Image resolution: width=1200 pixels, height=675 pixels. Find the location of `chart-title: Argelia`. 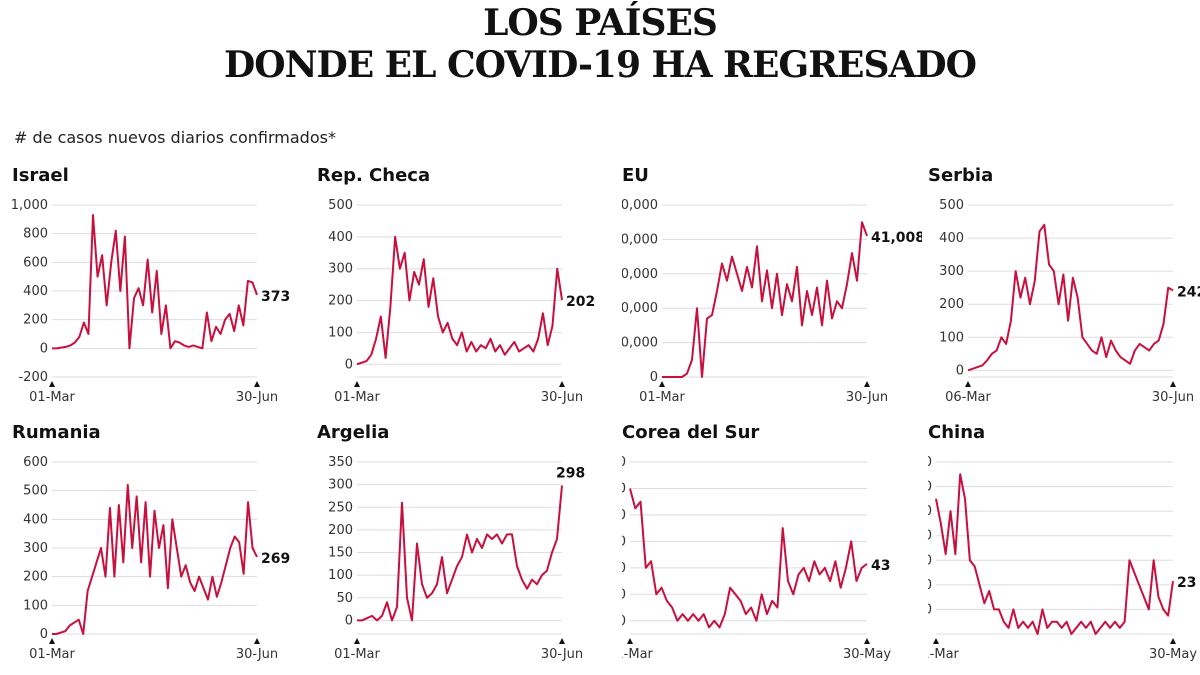

chart-title: Argelia is located at coordinates (353, 432).